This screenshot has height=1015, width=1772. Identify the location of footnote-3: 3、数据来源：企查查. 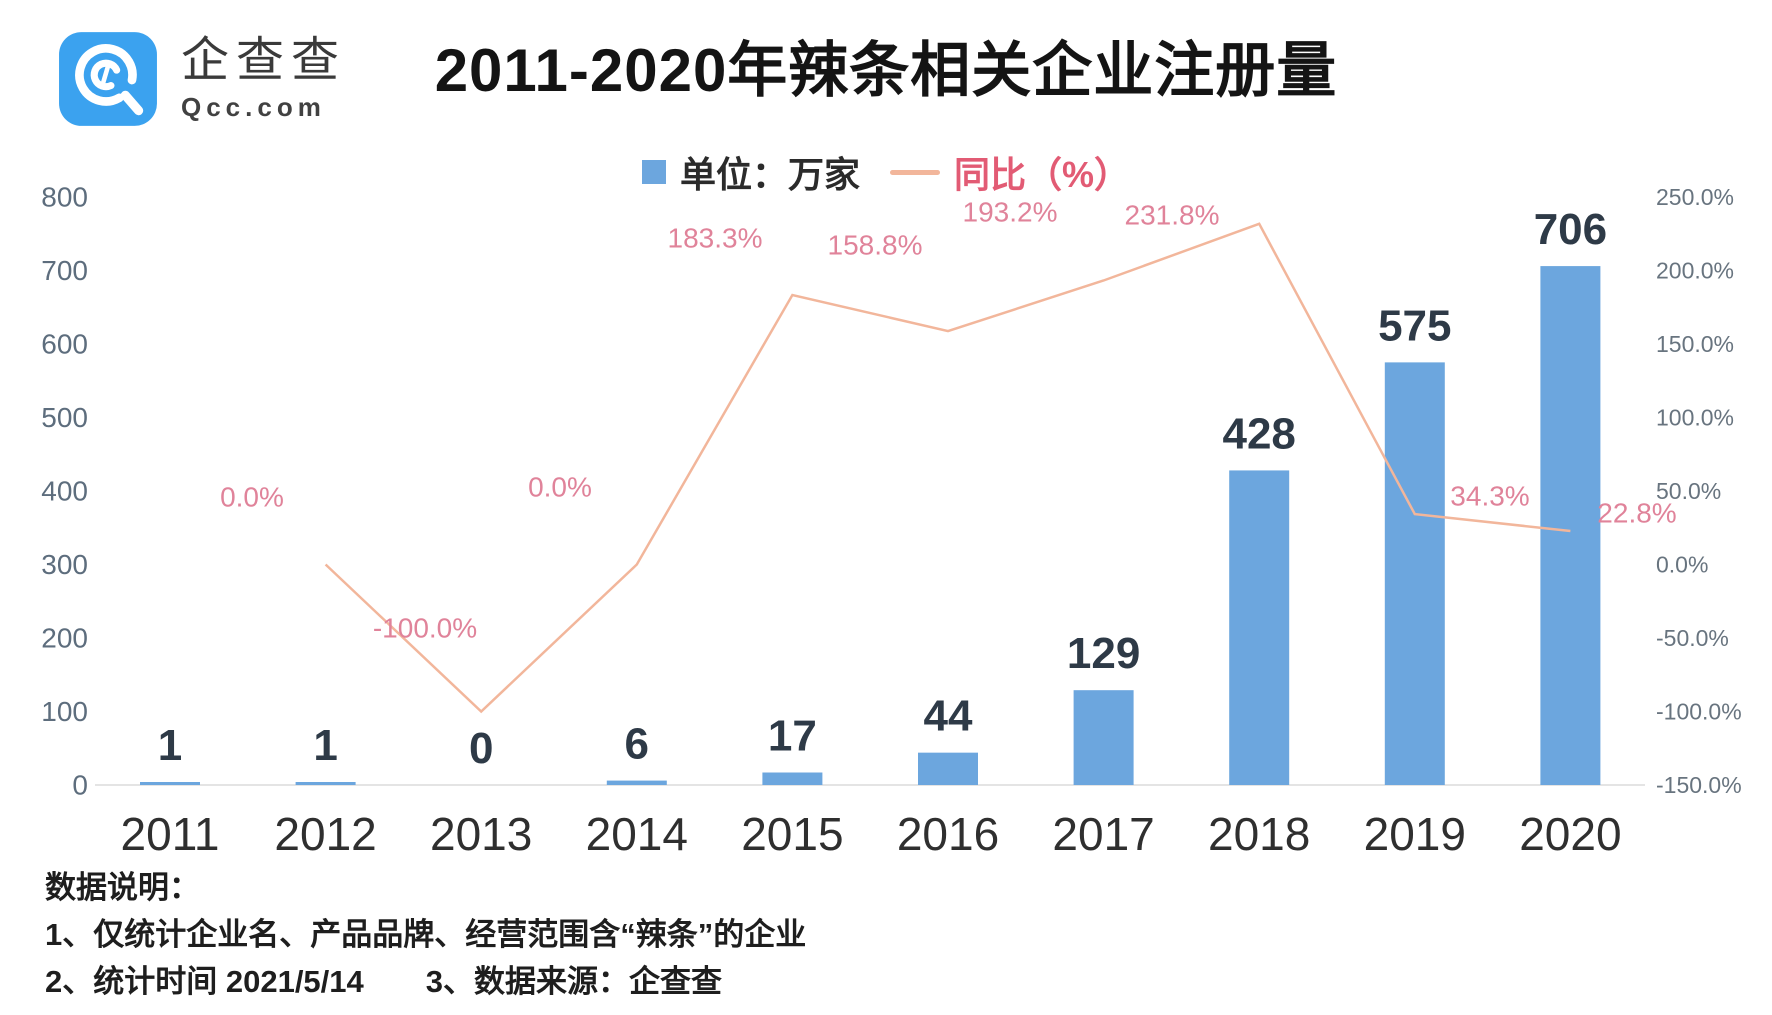
(574, 981).